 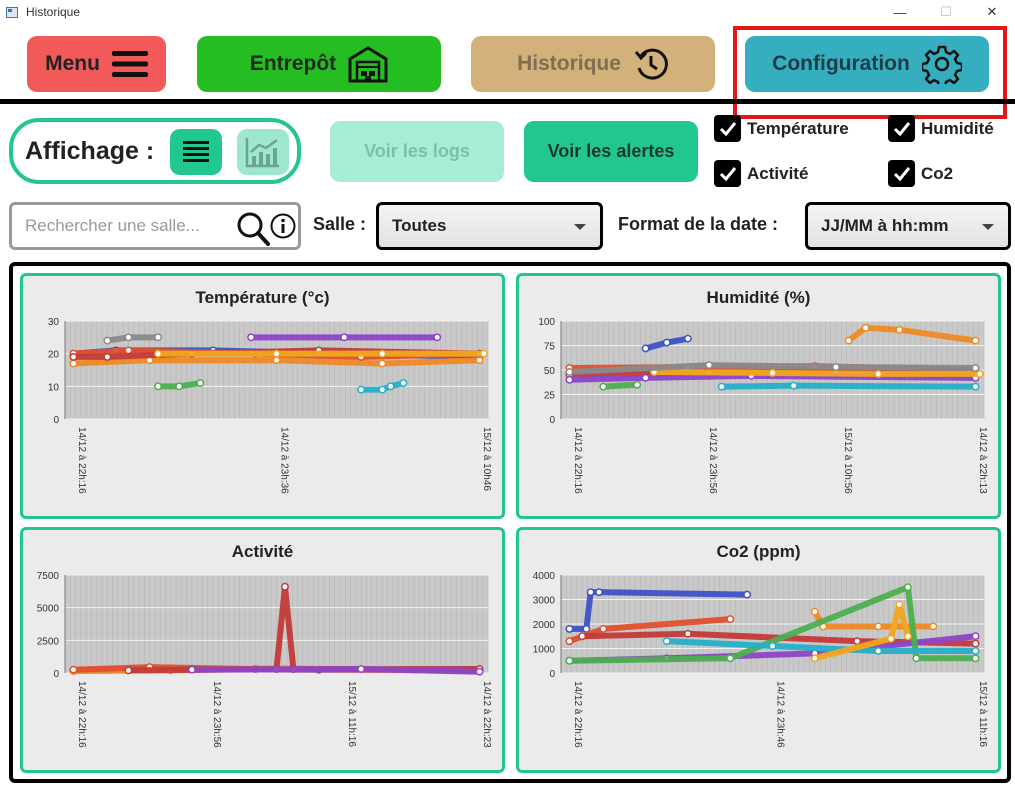 I want to click on maximize-button: ☐, so click(x=946, y=11).